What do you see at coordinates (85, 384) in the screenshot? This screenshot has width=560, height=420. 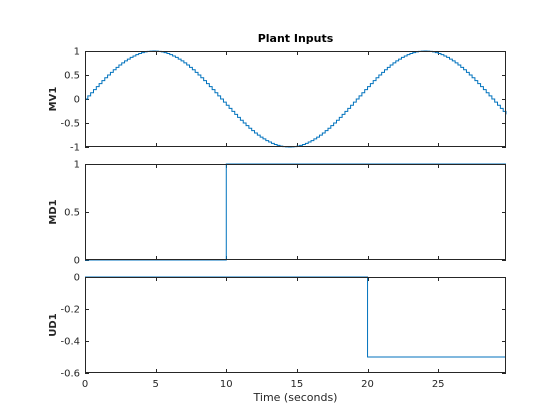 I see `x-tick-label: 0` at bounding box center [85, 384].